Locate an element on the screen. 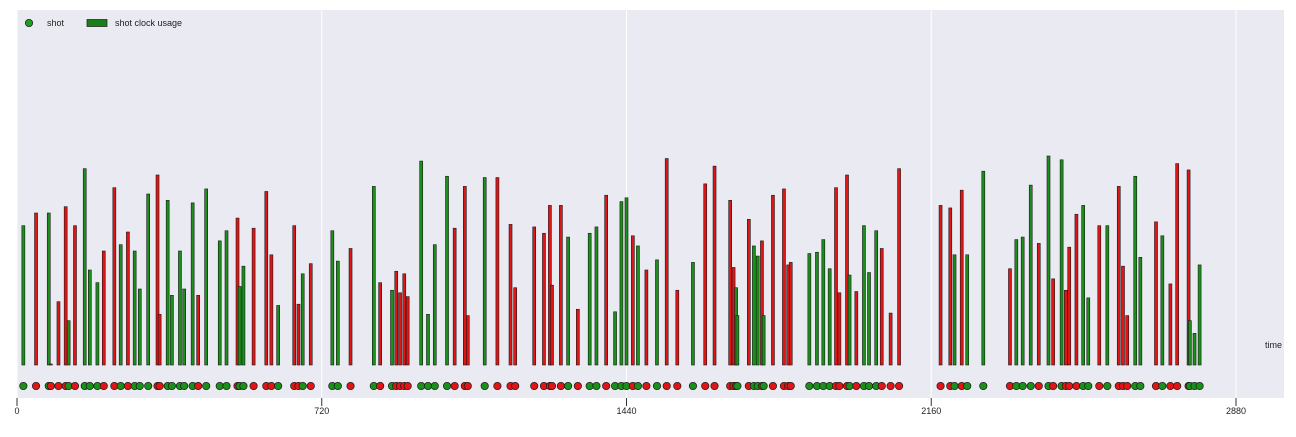 Image resolution: width=1296 pixels, height=437 pixels. x-tick-label: 2880 is located at coordinates (1236, 411).